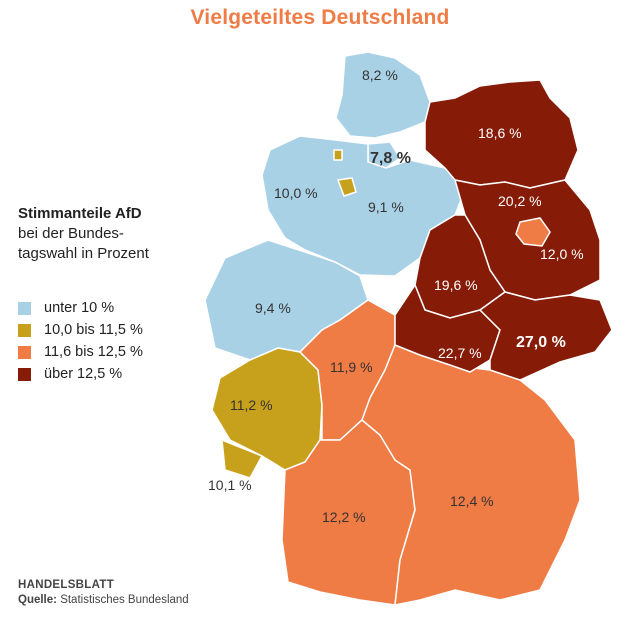  Describe the element at coordinates (520, 201) in the screenshot. I see `label-brandenburg: 20,2 %` at that location.